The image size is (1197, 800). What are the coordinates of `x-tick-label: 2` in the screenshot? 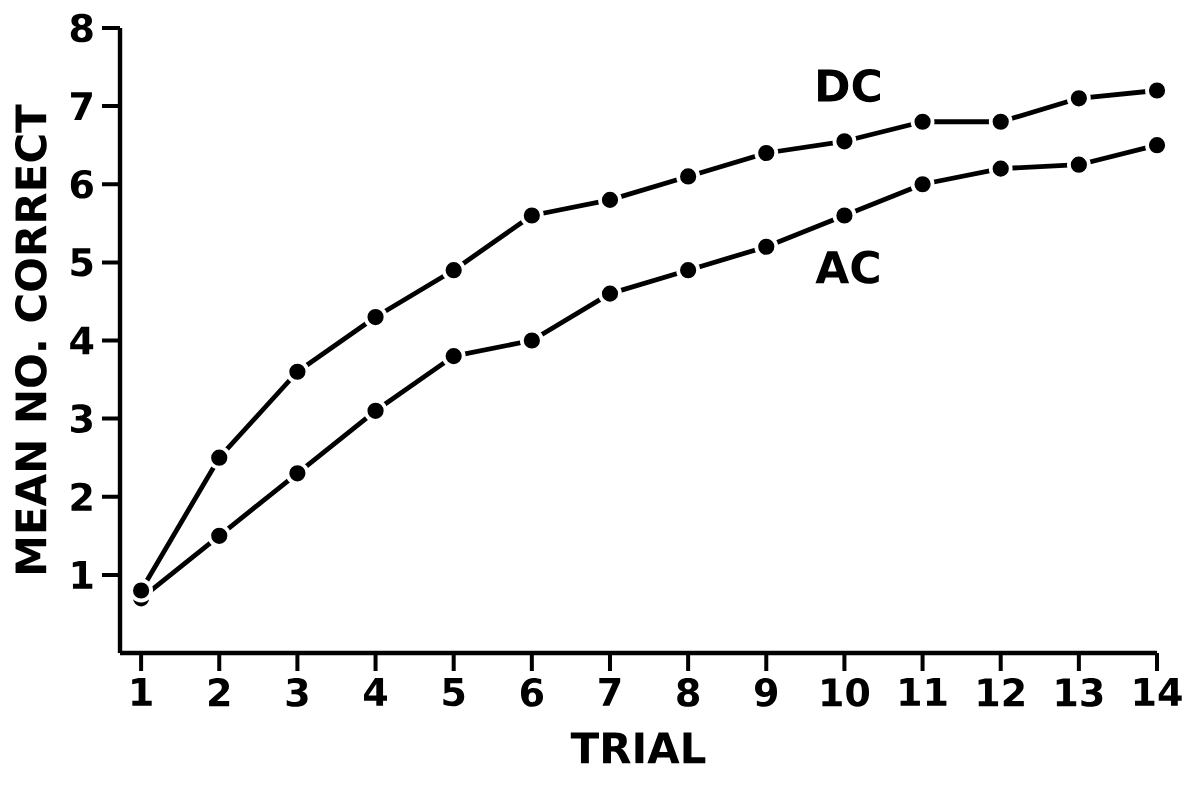 It's located at (219, 692).